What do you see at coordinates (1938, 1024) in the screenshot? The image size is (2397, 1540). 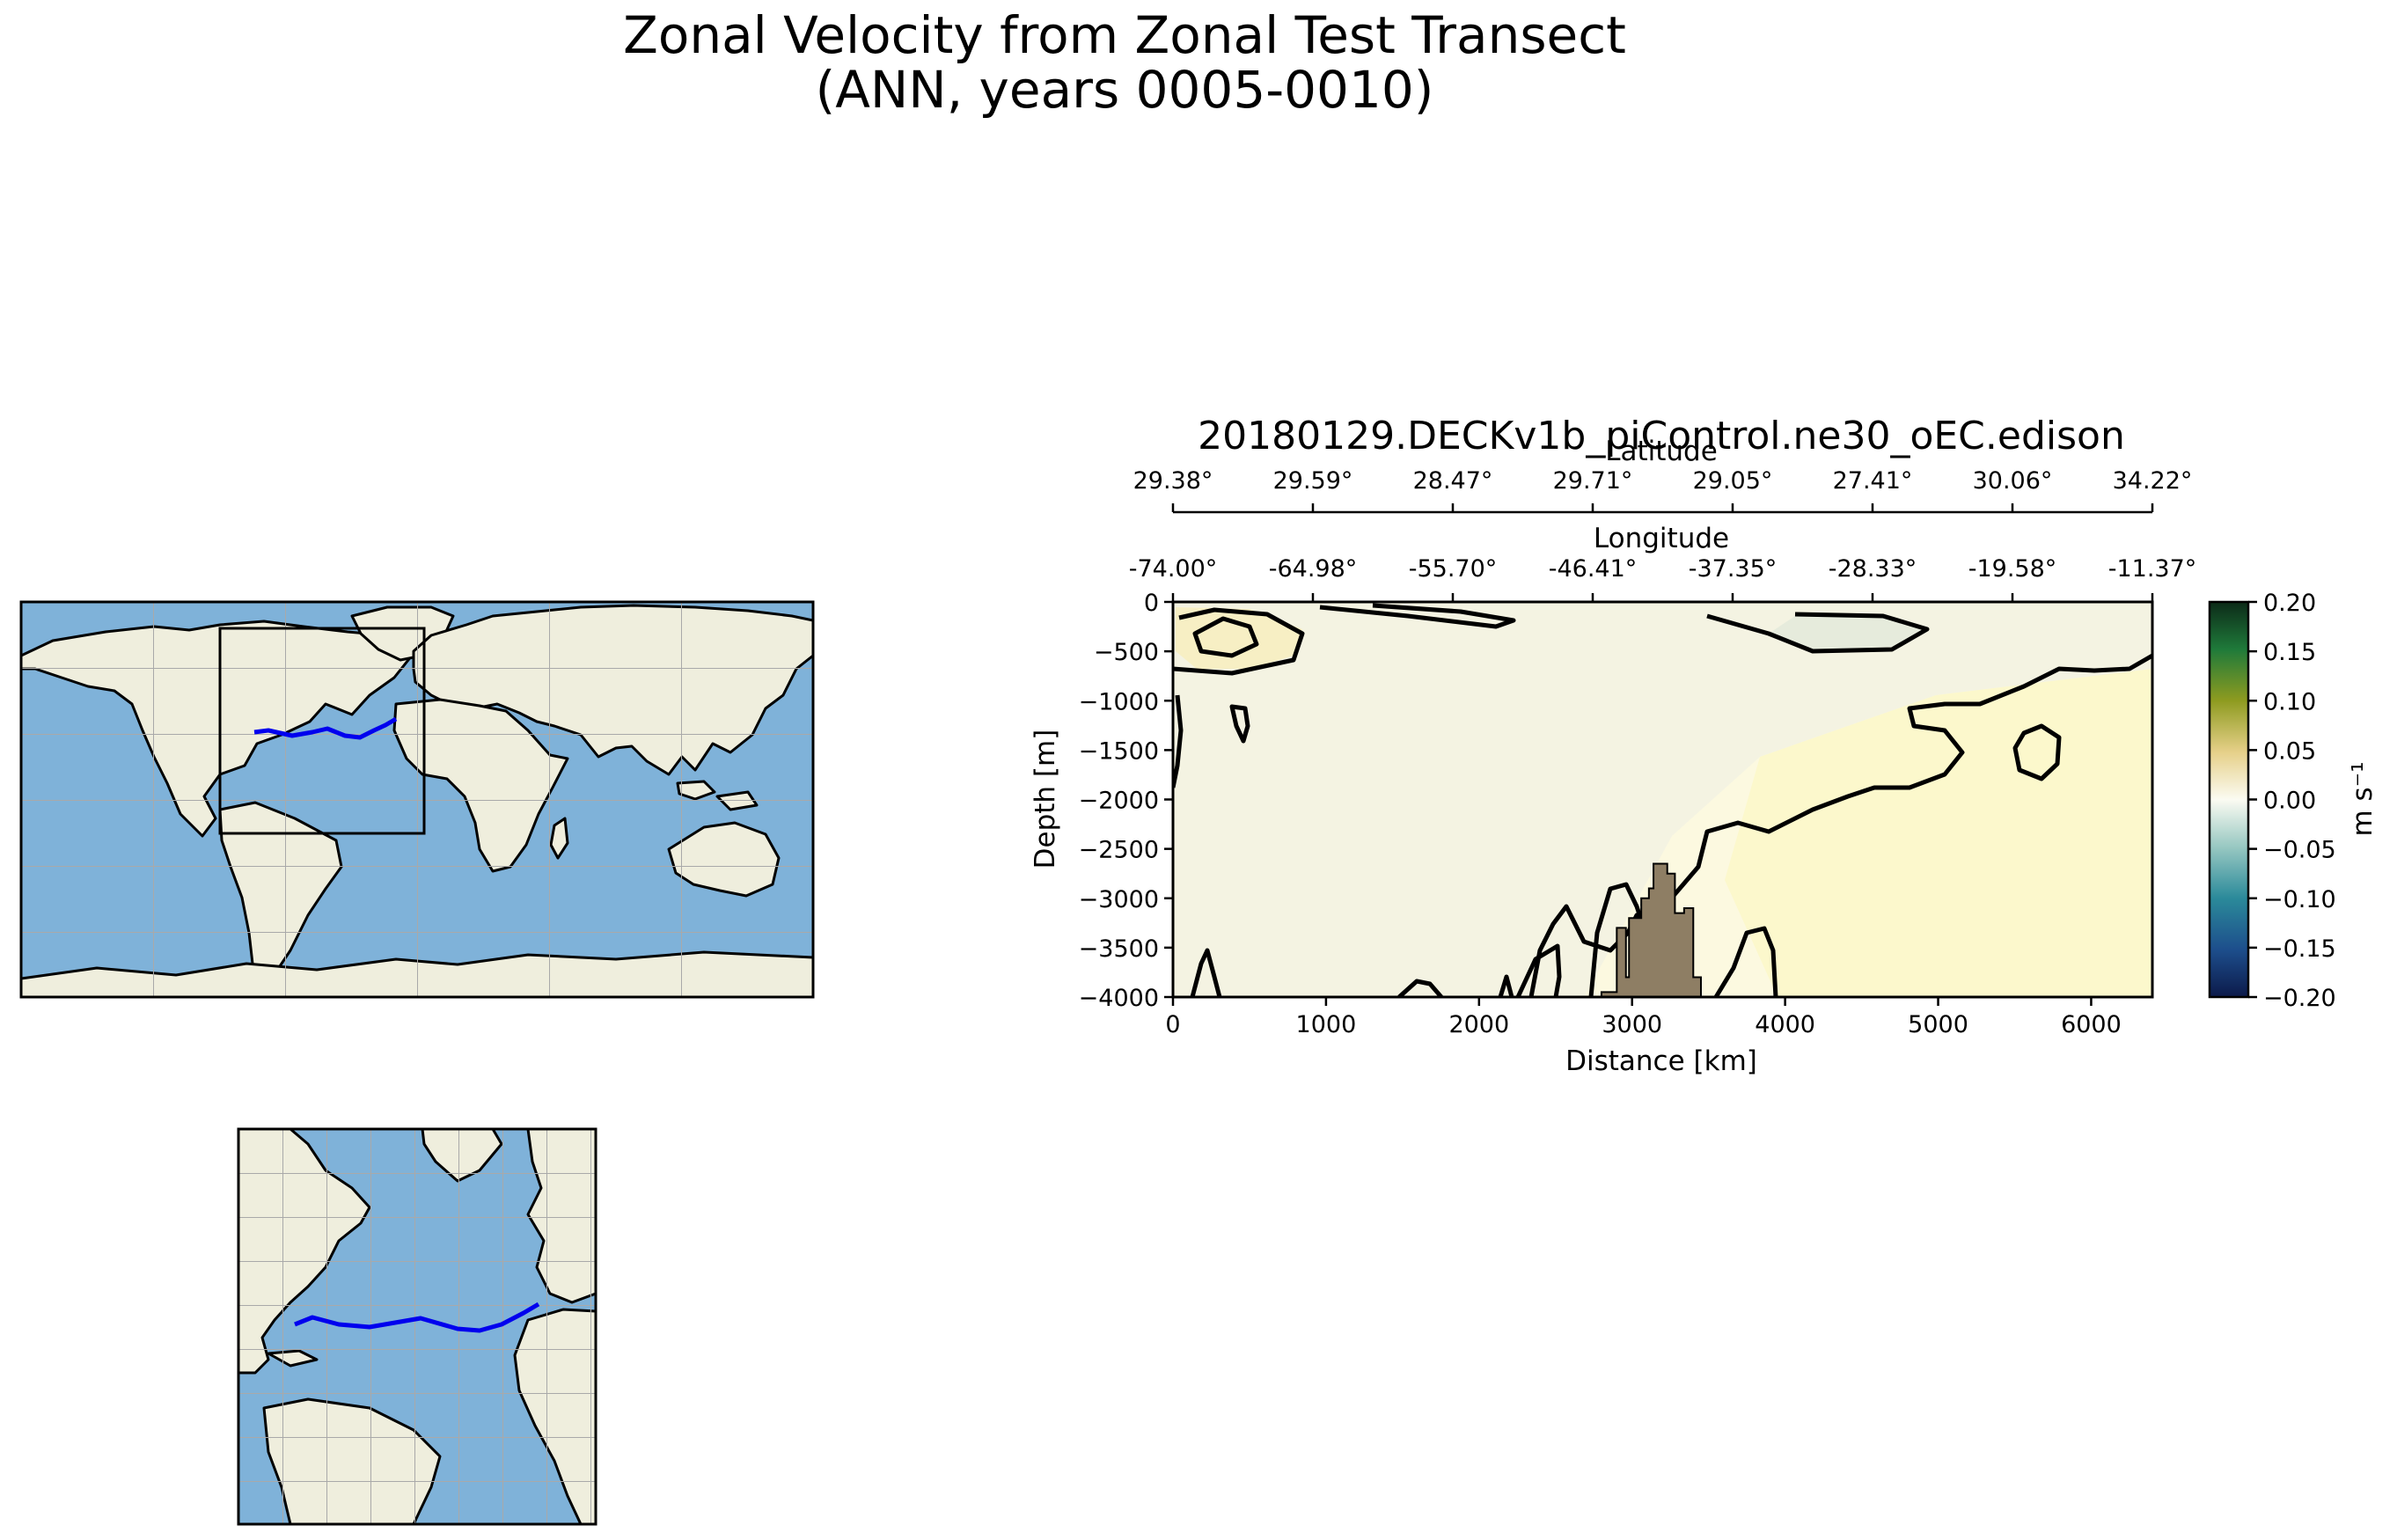 I see `x-tick-label: 5000` at bounding box center [1938, 1024].